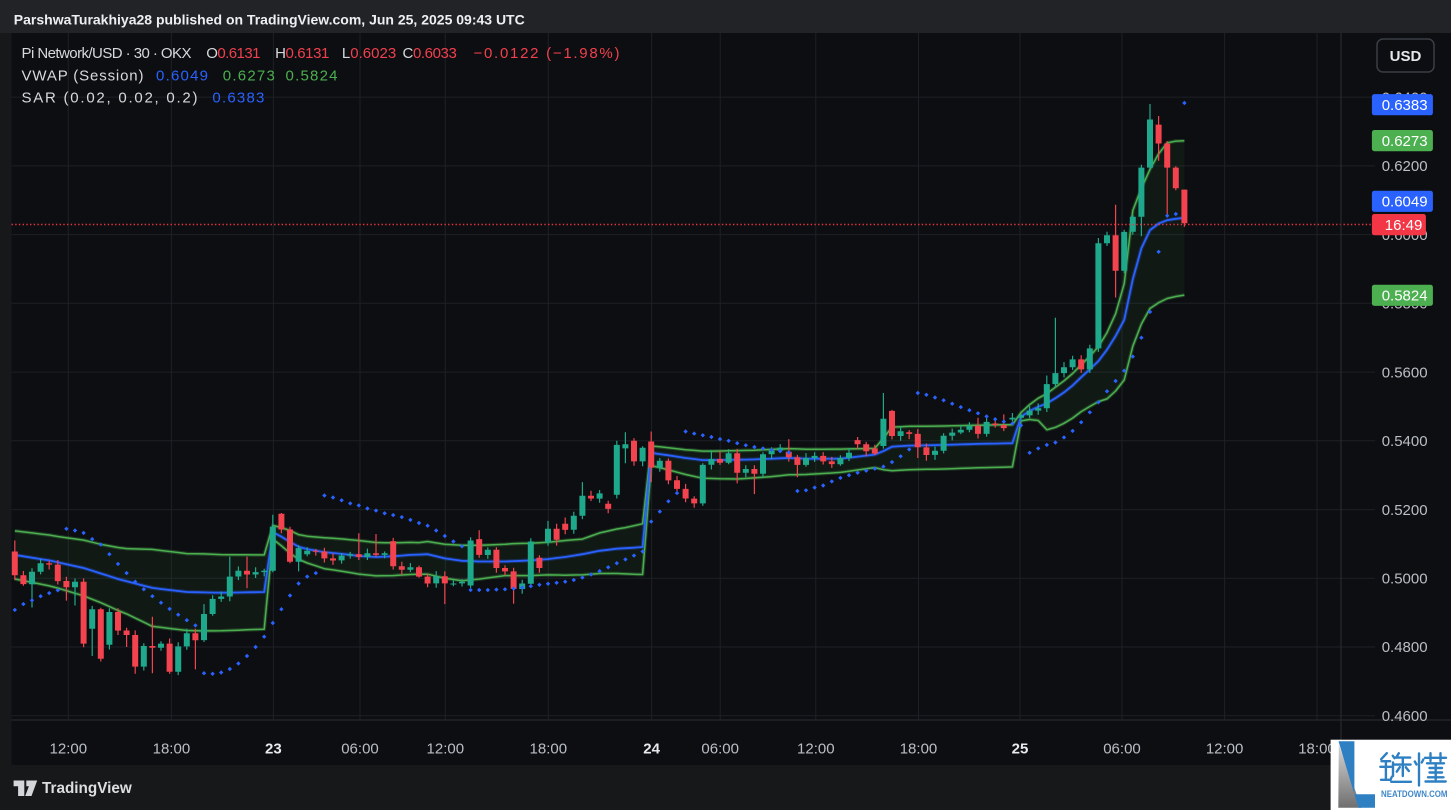  Describe the element at coordinates (273, 749) in the screenshot. I see `svg-text: 23` at that location.